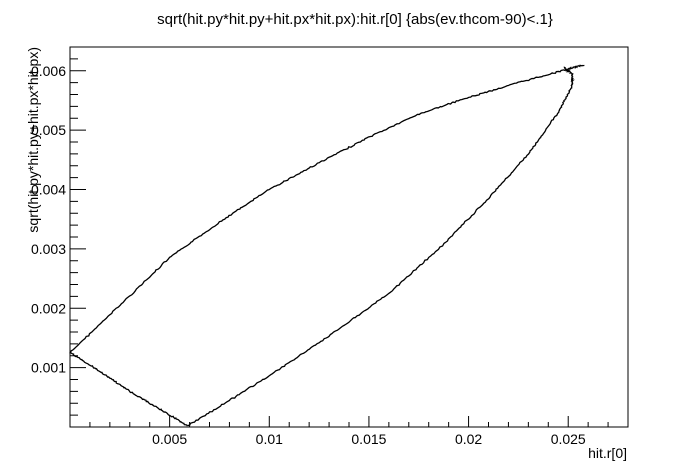 The image size is (696, 474). I want to click on x-tick-label: 0.025, so click(568, 439).